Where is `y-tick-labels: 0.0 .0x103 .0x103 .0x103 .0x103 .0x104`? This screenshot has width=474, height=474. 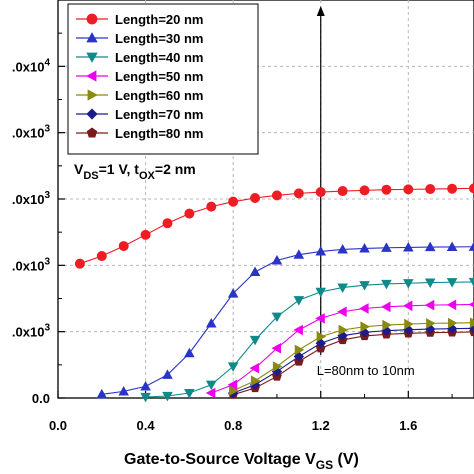 y-tick-labels: 0.0 .0x103 .0x103 .0x103 .0x103 .0x104 is located at coordinates (31, 231).